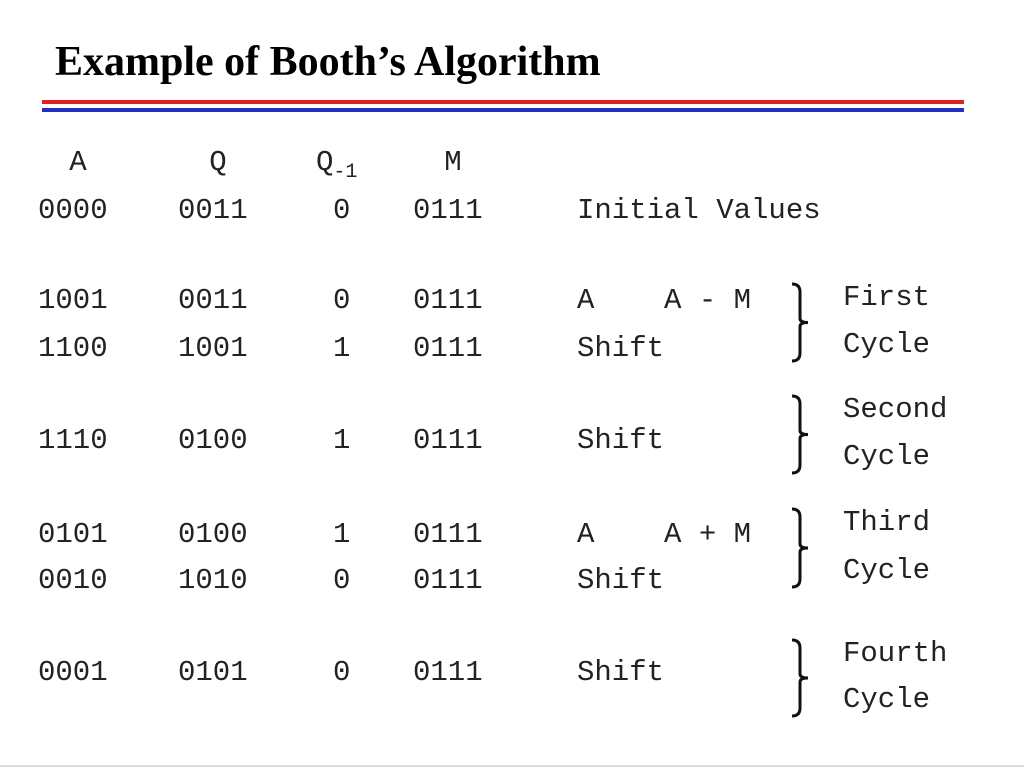  What do you see at coordinates (73, 672) in the screenshot?
I see `cell: 0001` at bounding box center [73, 672].